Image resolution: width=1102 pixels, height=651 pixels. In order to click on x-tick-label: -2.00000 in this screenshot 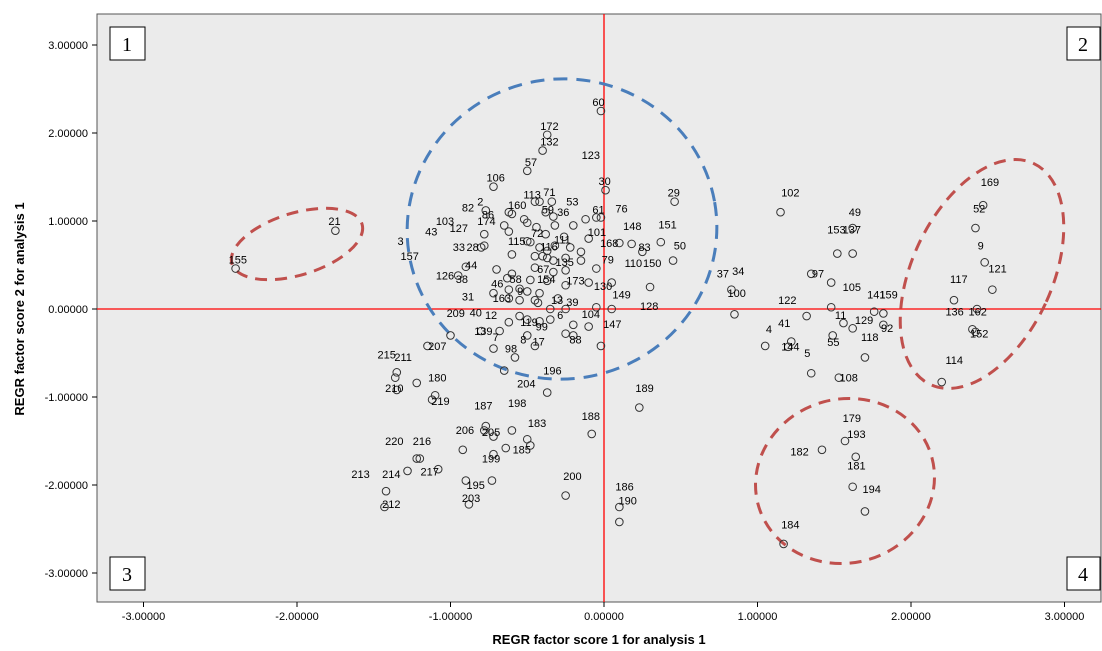, I will do `click(296, 617)`.